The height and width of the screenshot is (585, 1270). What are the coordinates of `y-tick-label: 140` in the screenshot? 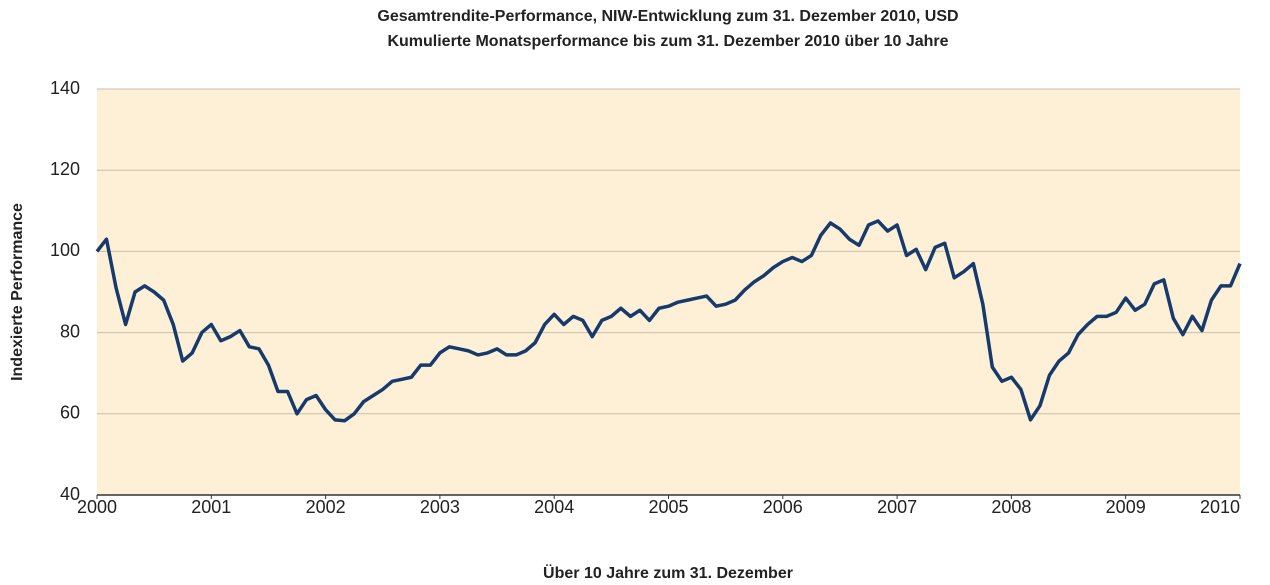 It's located at (65, 88).